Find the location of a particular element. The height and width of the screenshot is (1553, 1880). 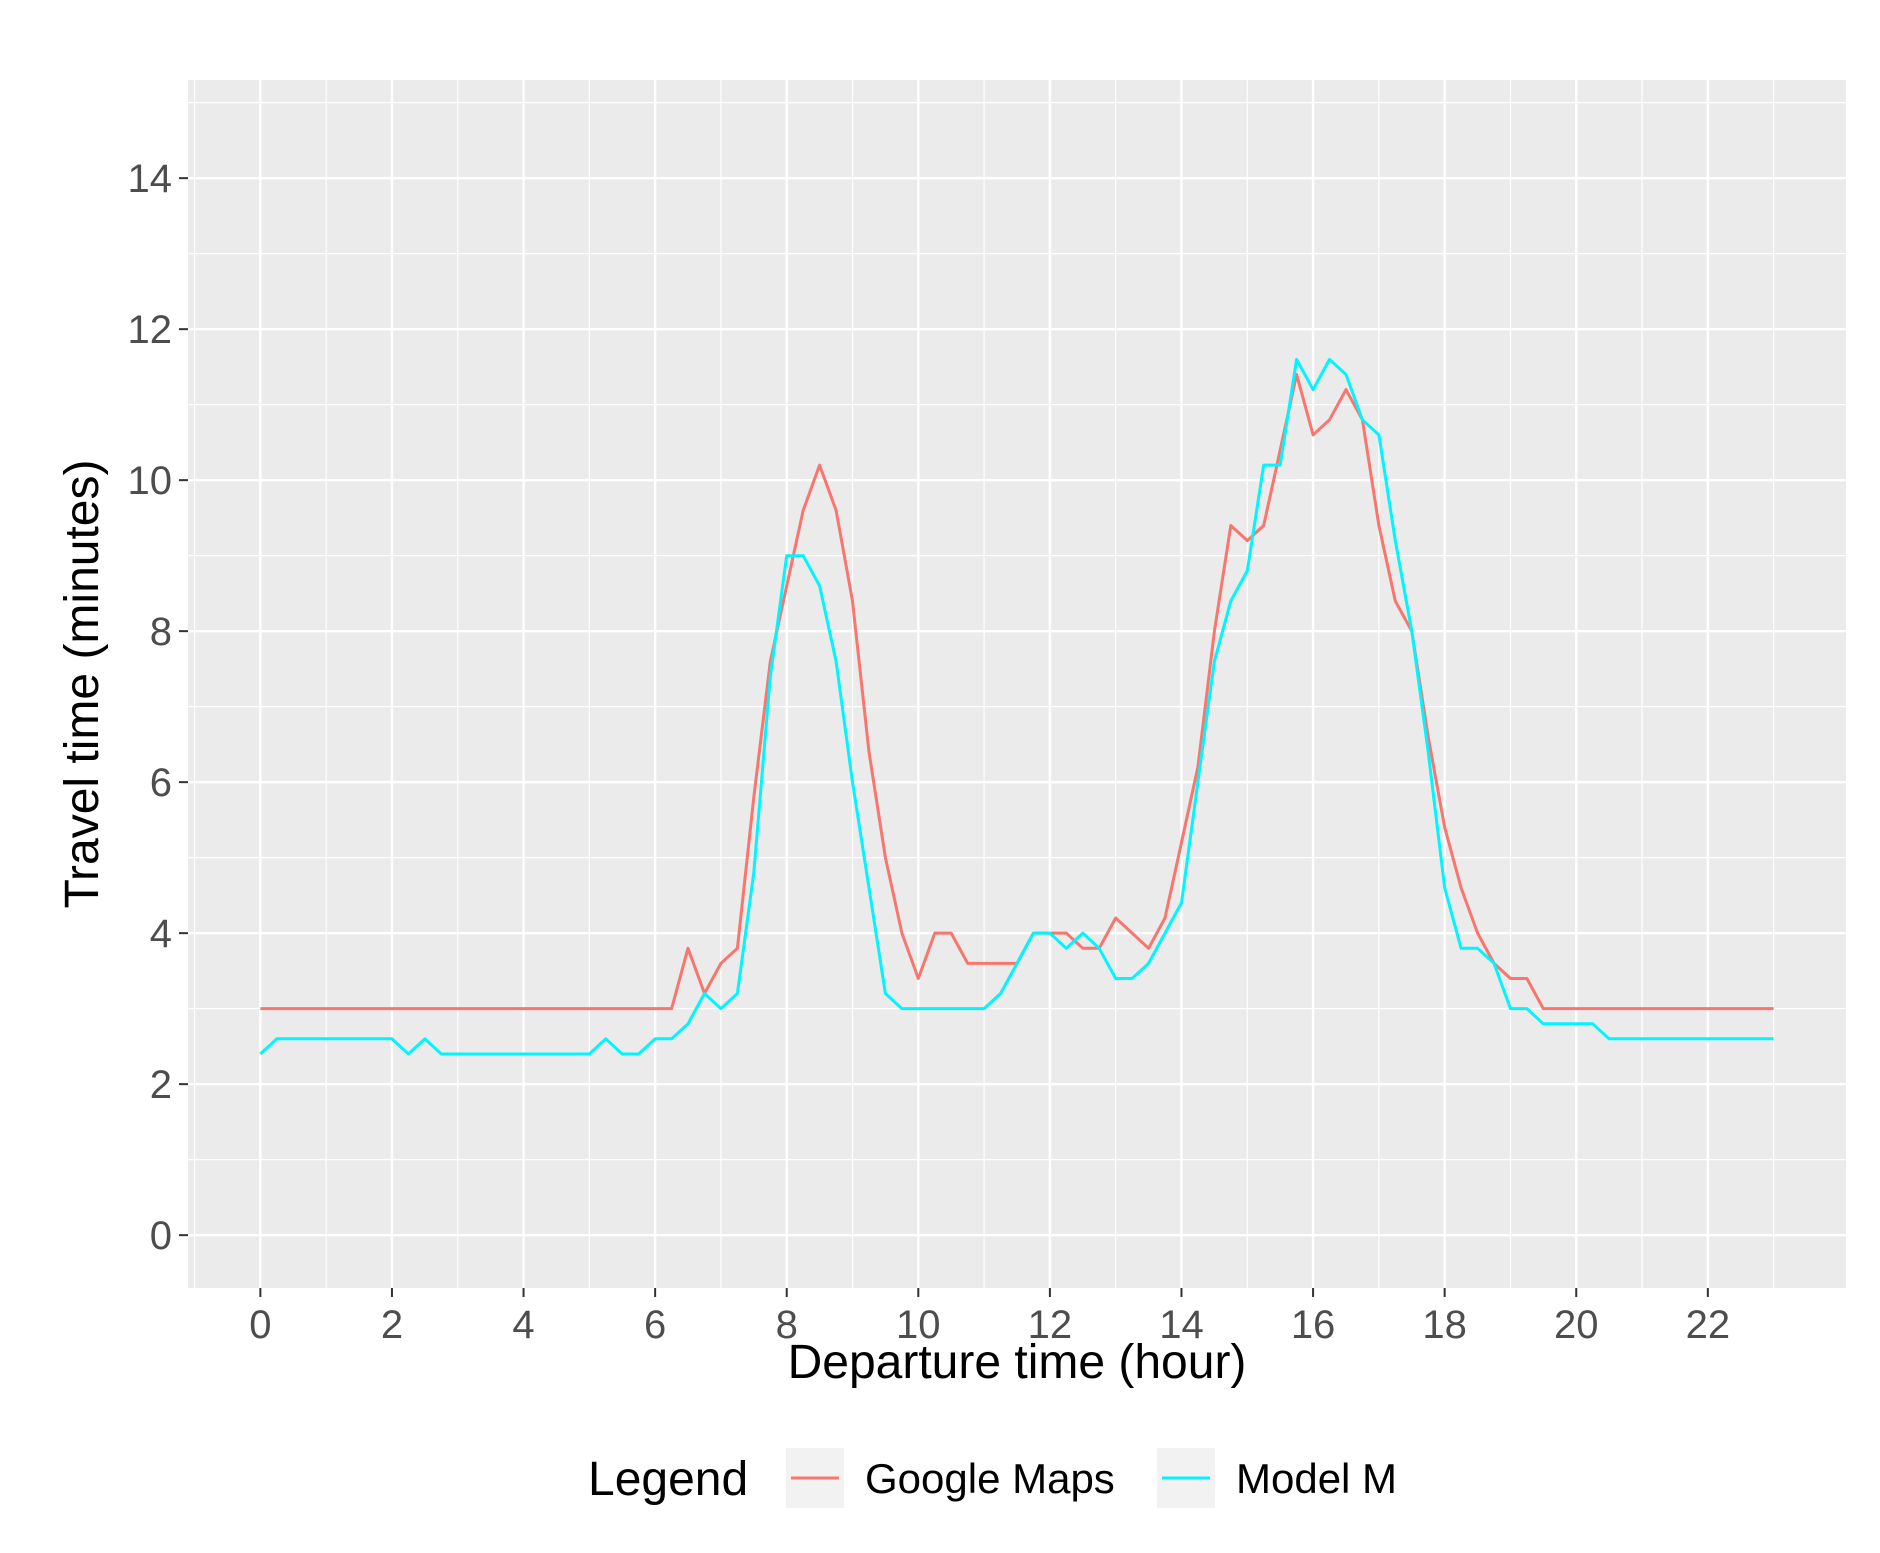

y-tick-label: 0 is located at coordinates (161, 1236).